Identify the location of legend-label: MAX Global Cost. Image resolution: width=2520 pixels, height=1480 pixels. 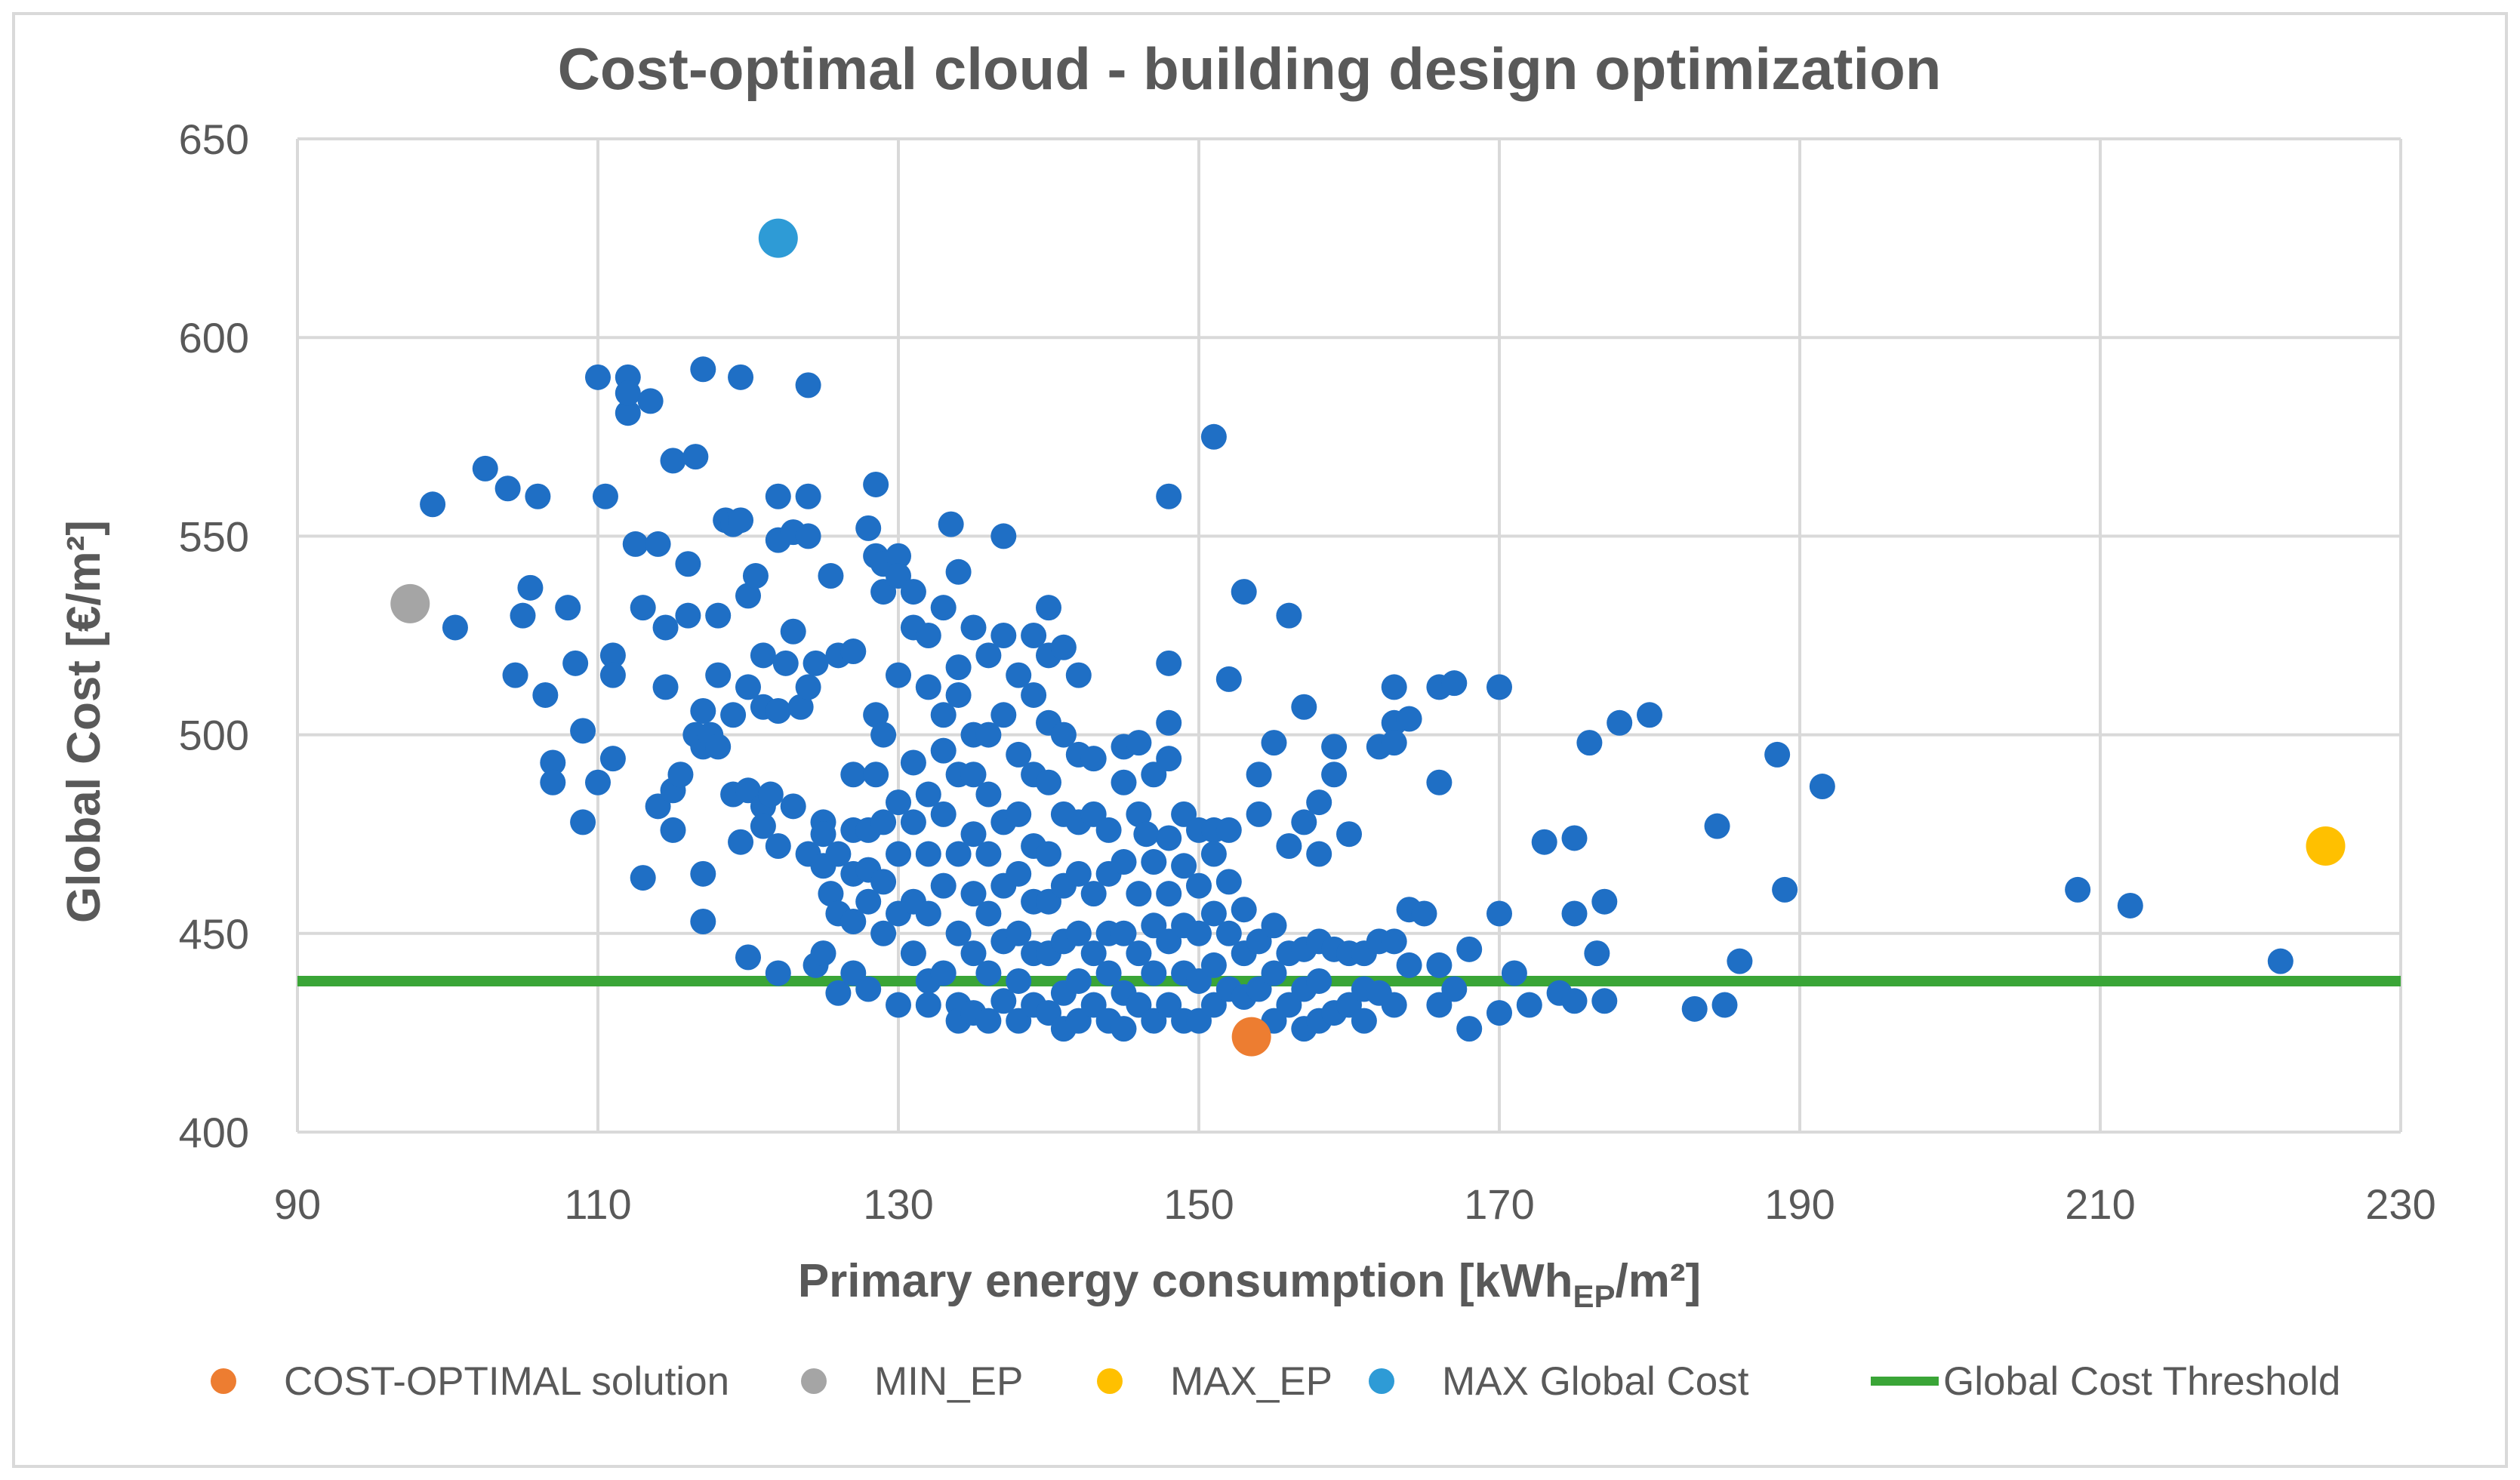
(1595, 1381).